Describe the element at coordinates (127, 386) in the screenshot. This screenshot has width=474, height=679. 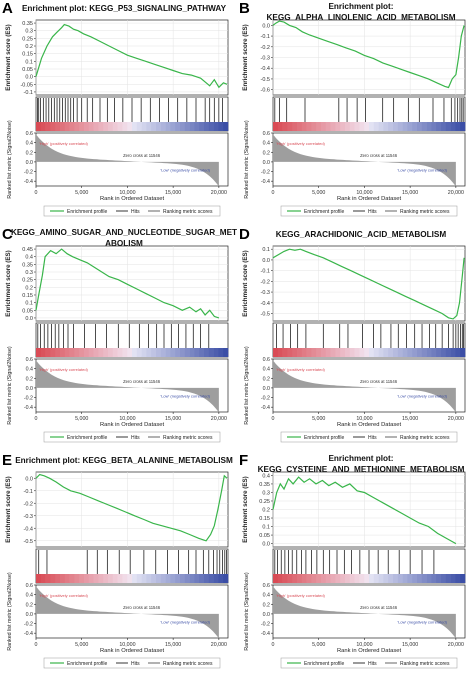
I see `ranking-metric-area` at that location.